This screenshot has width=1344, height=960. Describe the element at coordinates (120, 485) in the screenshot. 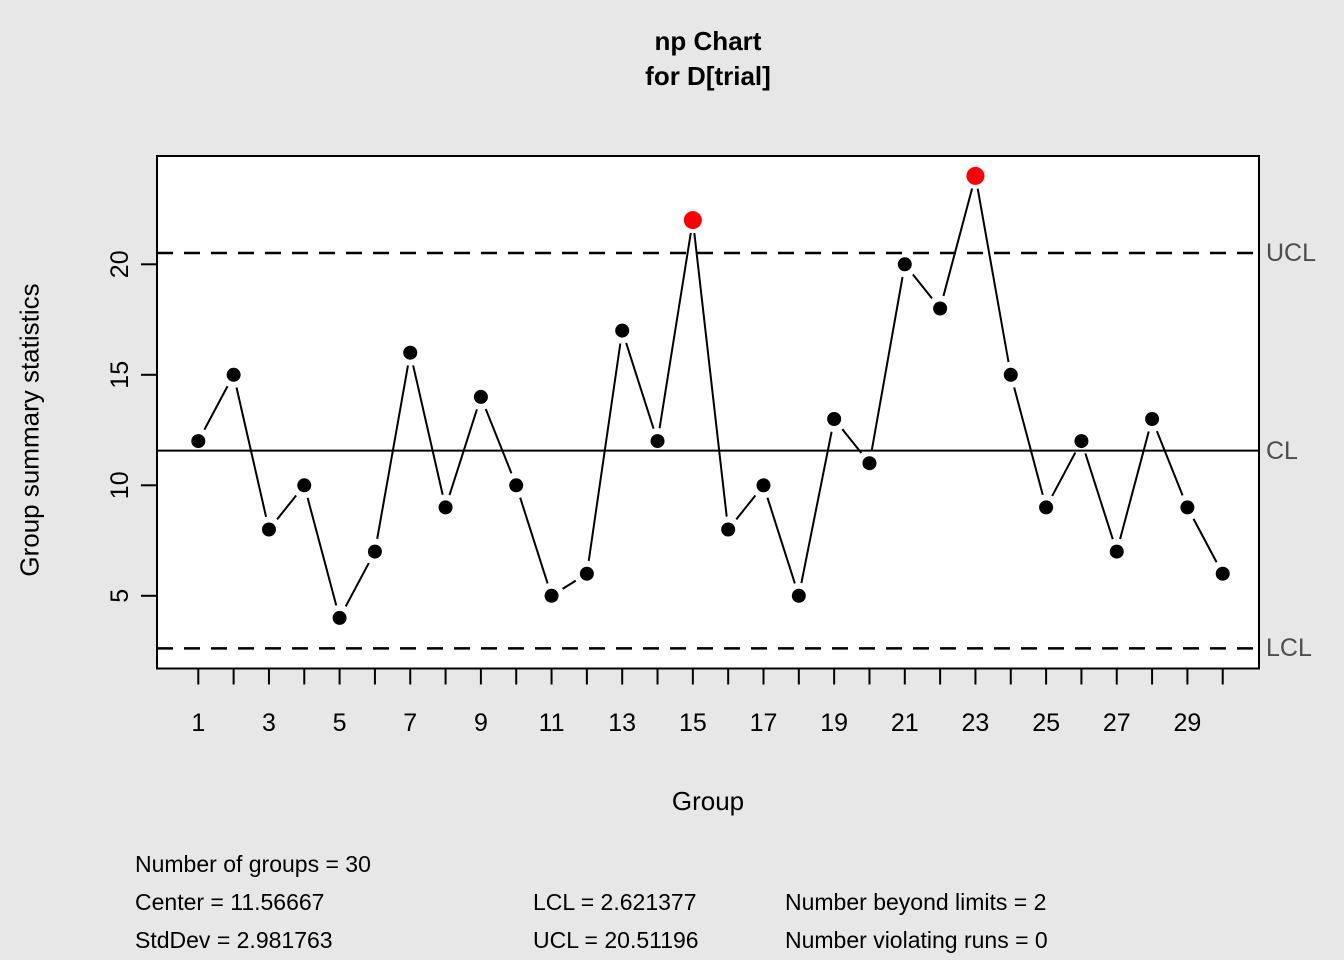

I see `y-tick-label: 10` at that location.